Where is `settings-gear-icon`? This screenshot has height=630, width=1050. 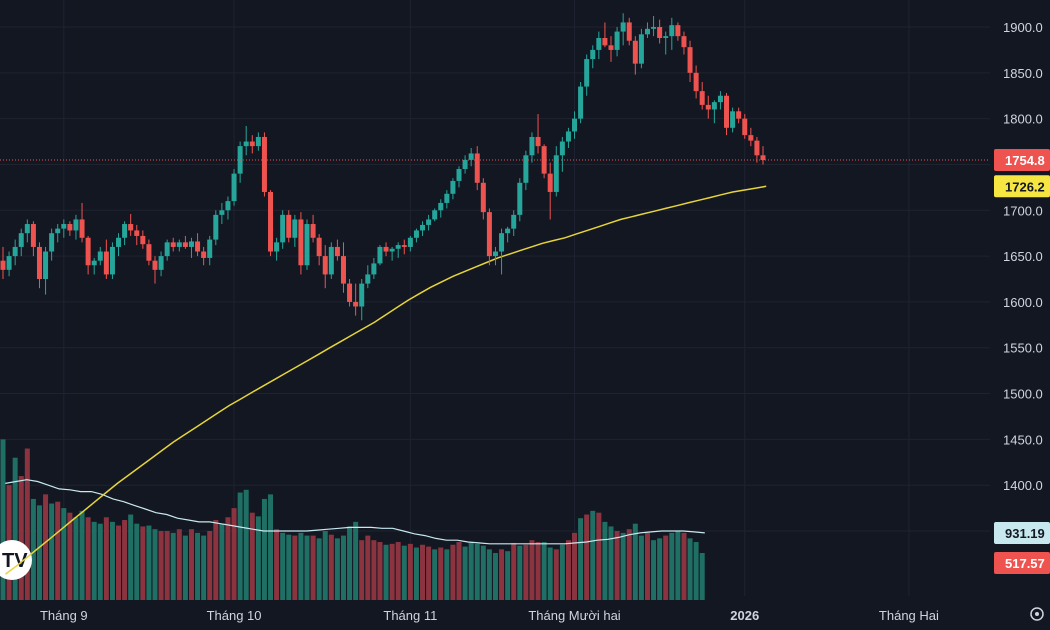 settings-gear-icon is located at coordinates (1037, 614).